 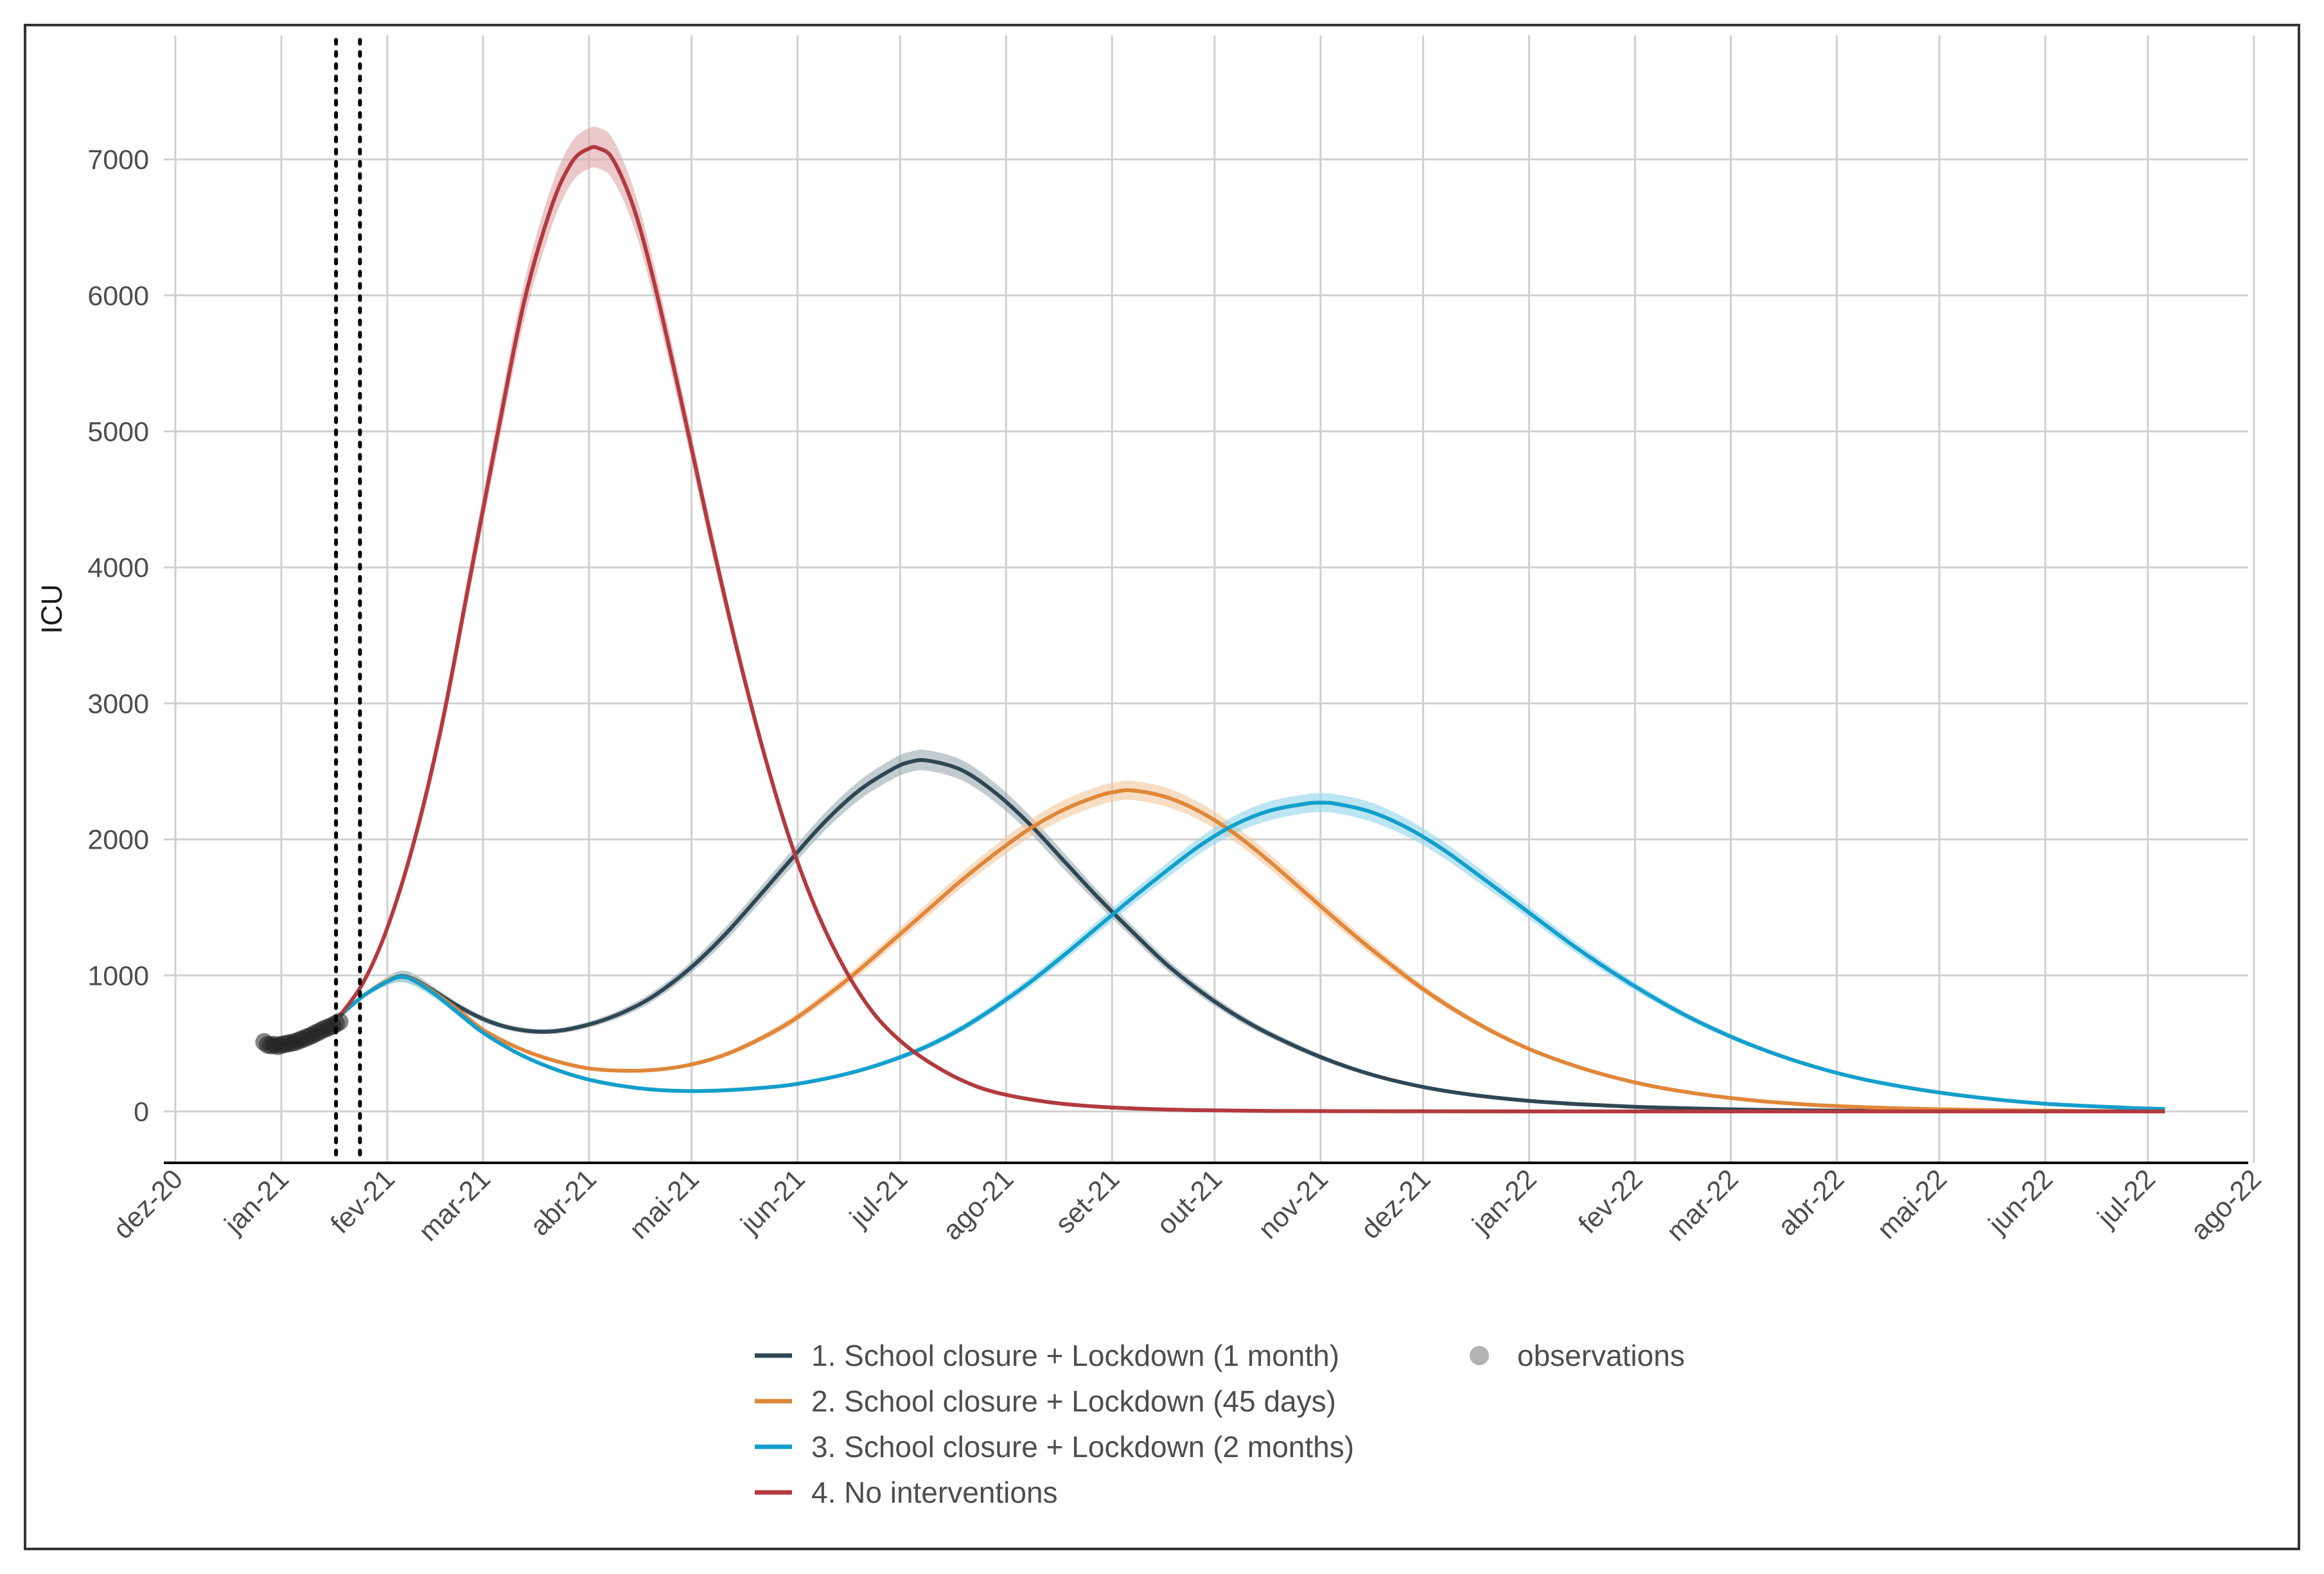 What do you see at coordinates (118, 568) in the screenshot?
I see `y-tick-label: 4000` at bounding box center [118, 568].